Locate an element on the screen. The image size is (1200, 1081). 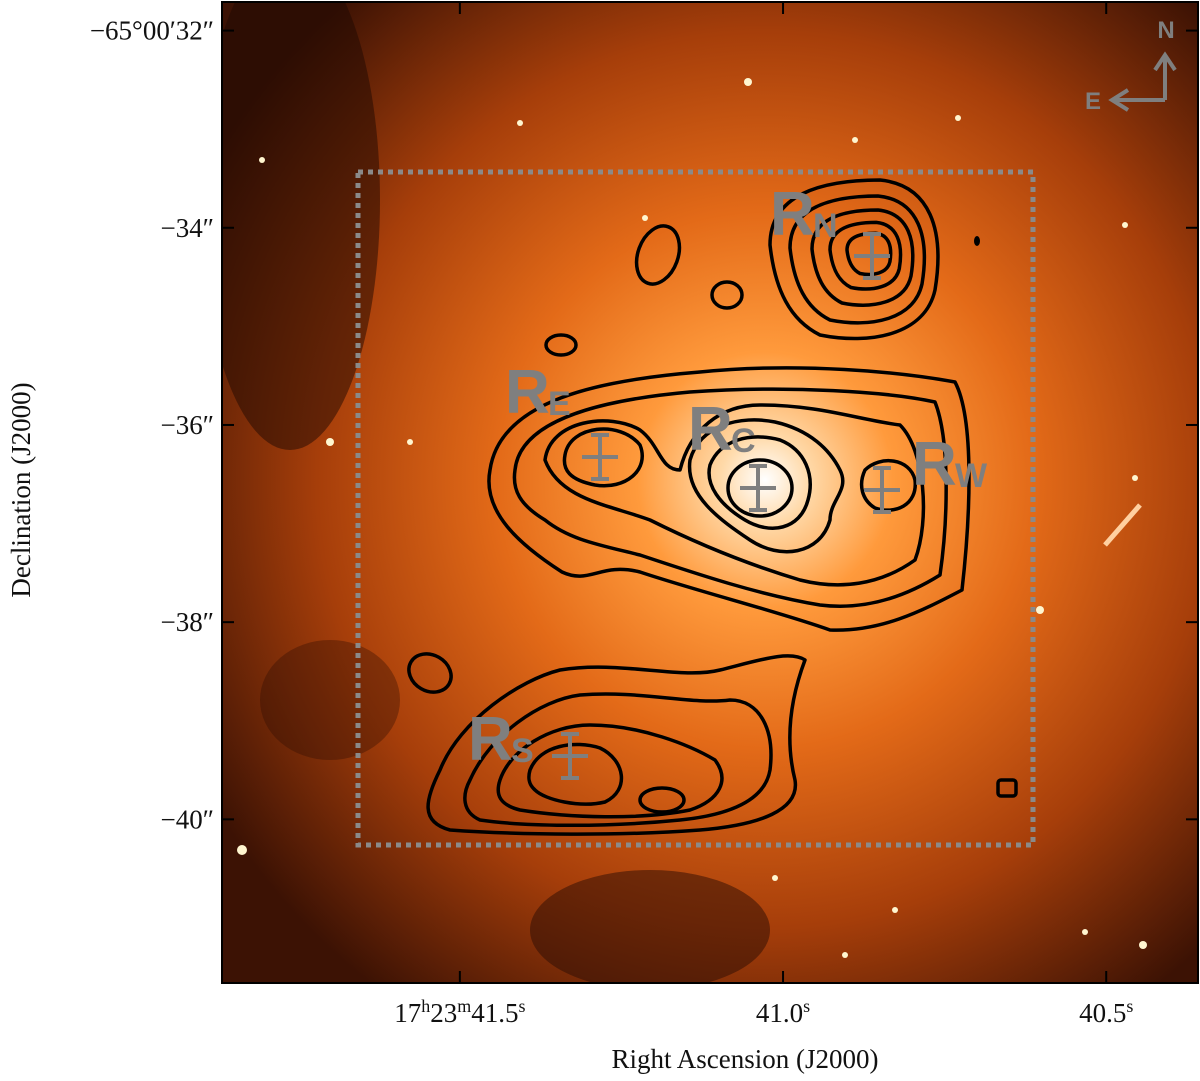
region-marker: RS is located at coordinates (528, 742).